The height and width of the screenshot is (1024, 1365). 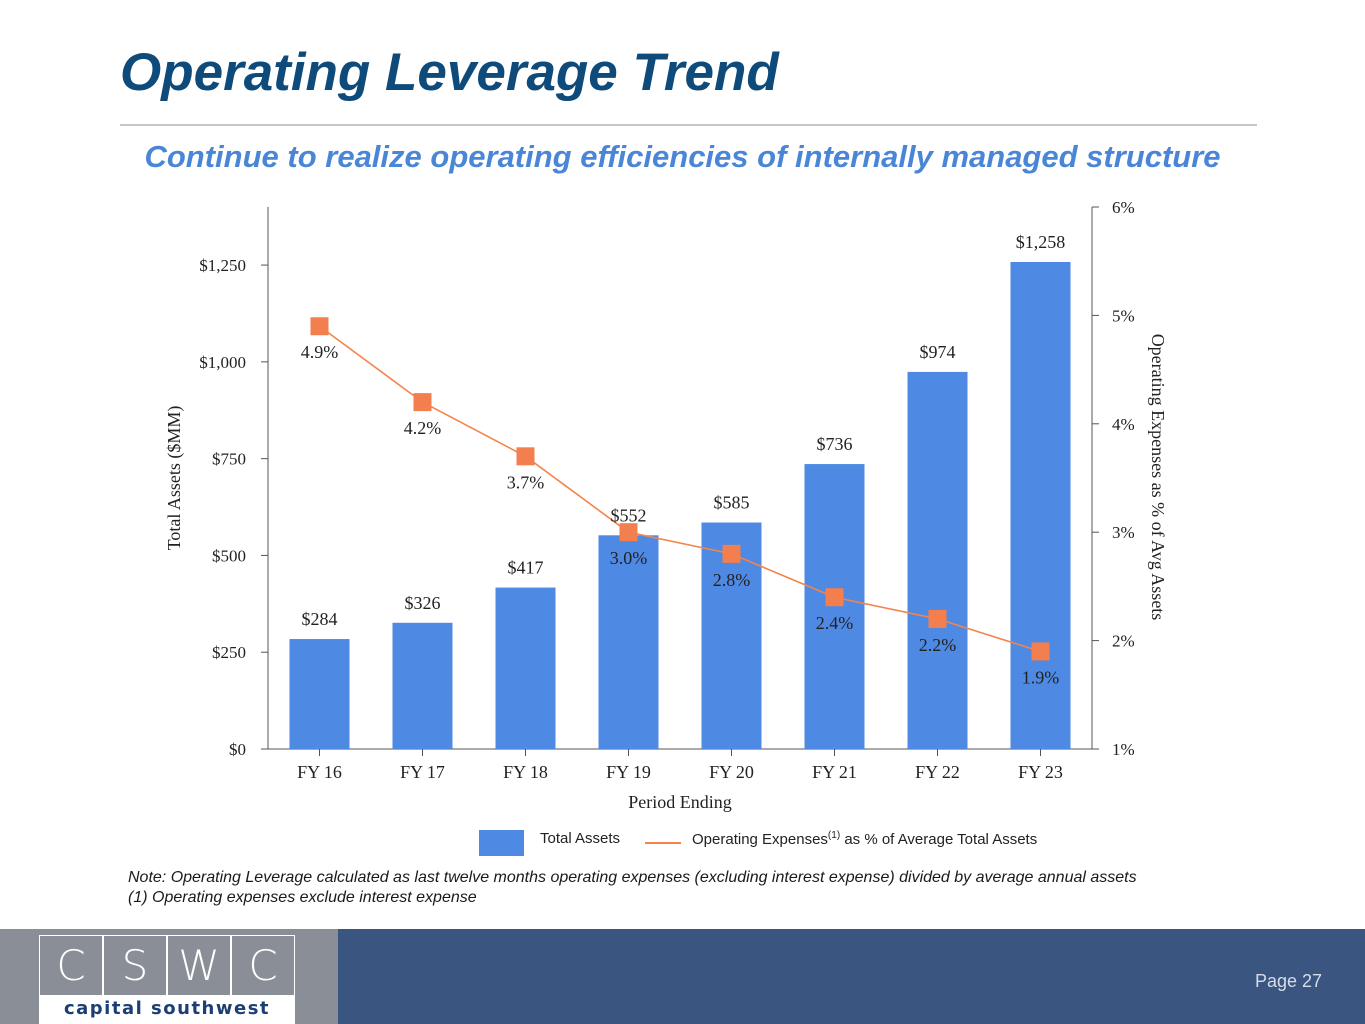 I want to click on x-axis-title: Period Ending, so click(x=680, y=802).